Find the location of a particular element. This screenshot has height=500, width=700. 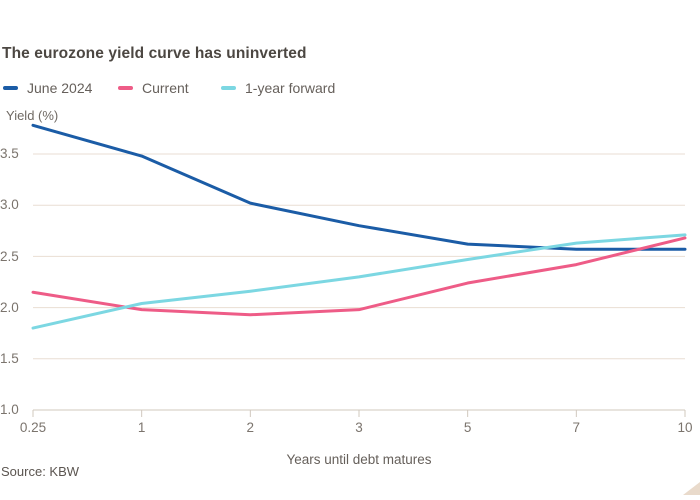

legend-item-june-2024: June 2024 is located at coordinates (47, 88).